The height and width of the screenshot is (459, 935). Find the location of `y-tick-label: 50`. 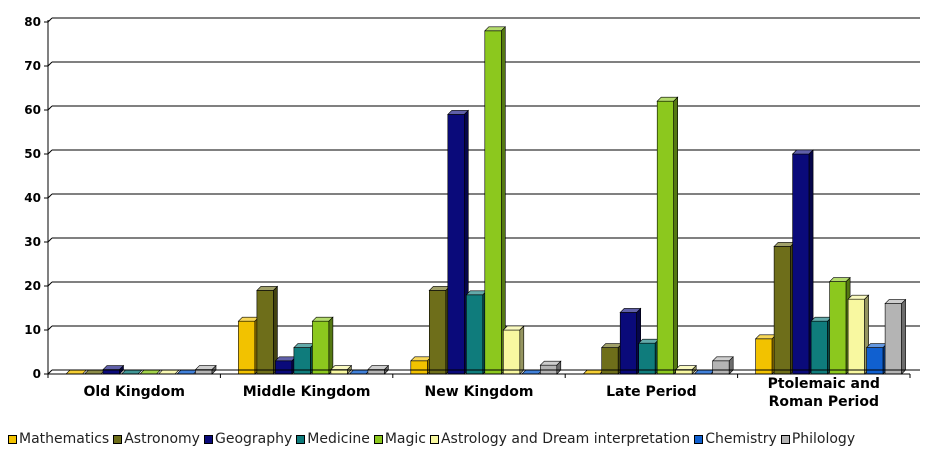

y-tick-label: 50 is located at coordinates (32, 154).